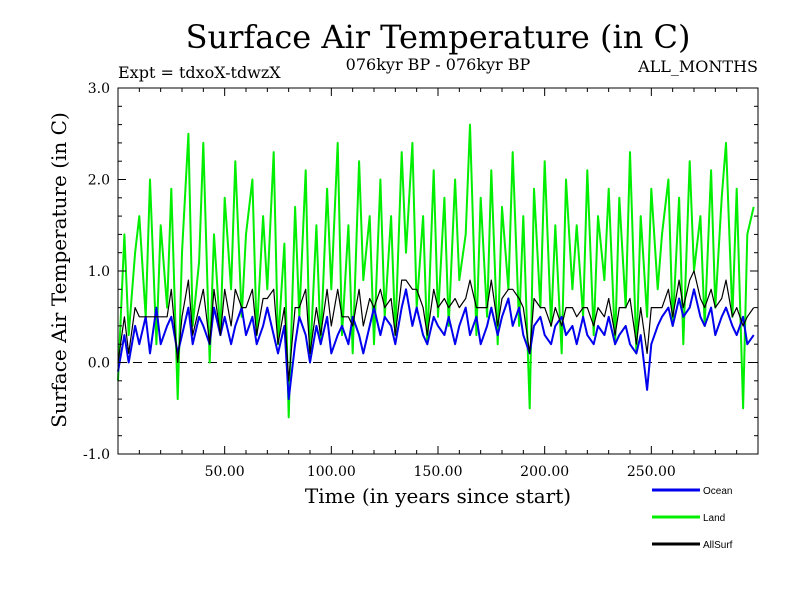  What do you see at coordinates (99, 272) in the screenshot?
I see `y-tick-label: 1.0` at bounding box center [99, 272].